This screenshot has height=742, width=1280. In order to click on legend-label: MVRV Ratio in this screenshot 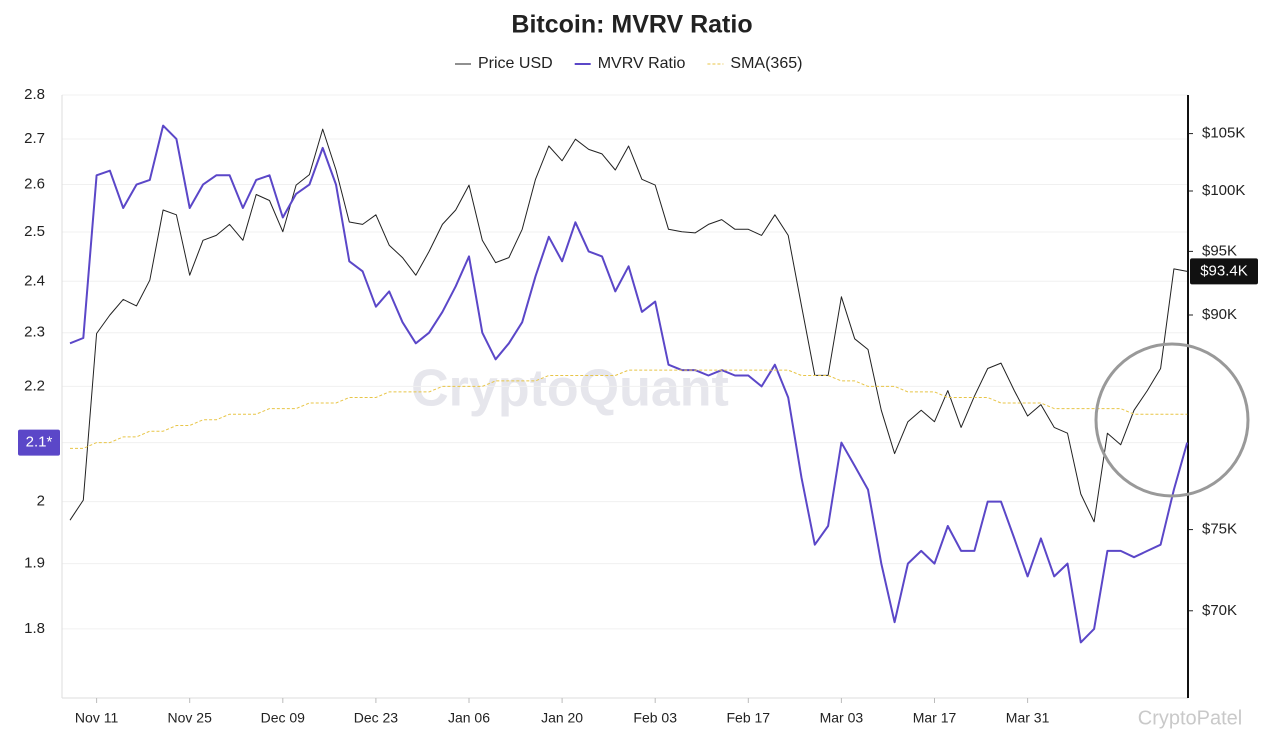, I will do `click(642, 63)`.